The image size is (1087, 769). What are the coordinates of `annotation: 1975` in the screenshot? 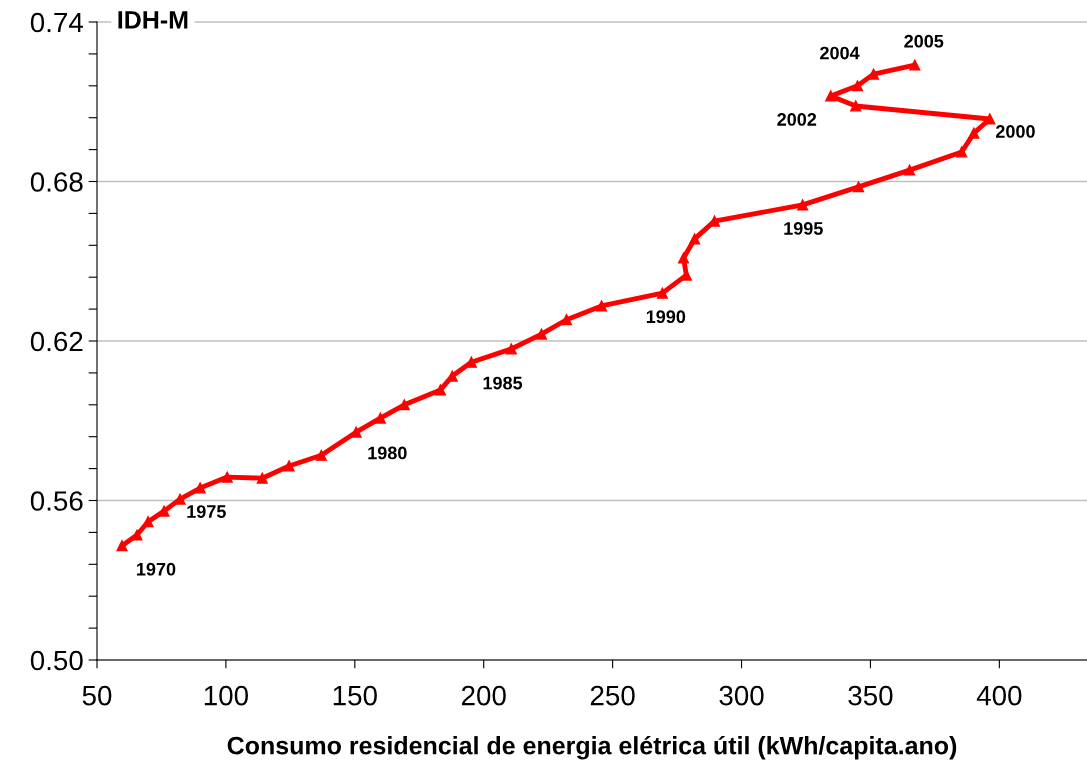 It's located at (206, 511).